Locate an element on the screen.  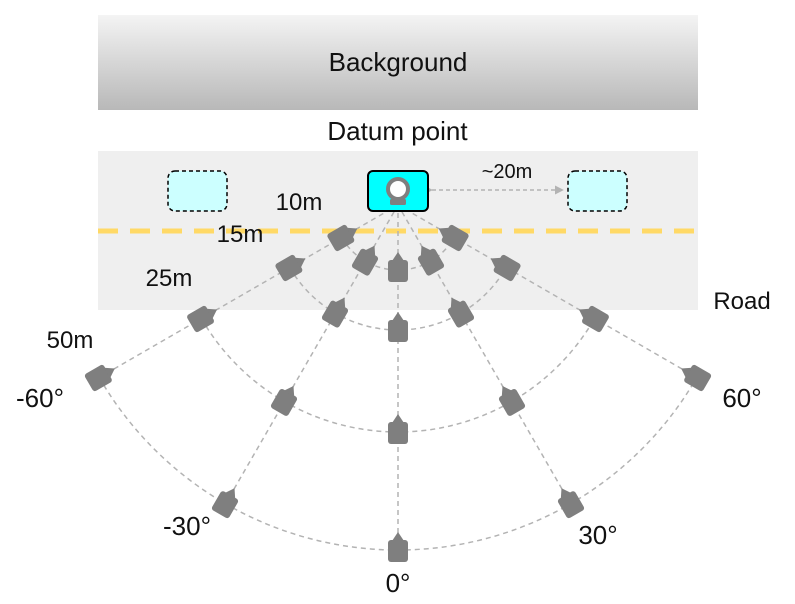
distance-label-50m: 50m is located at coordinates (70, 340).